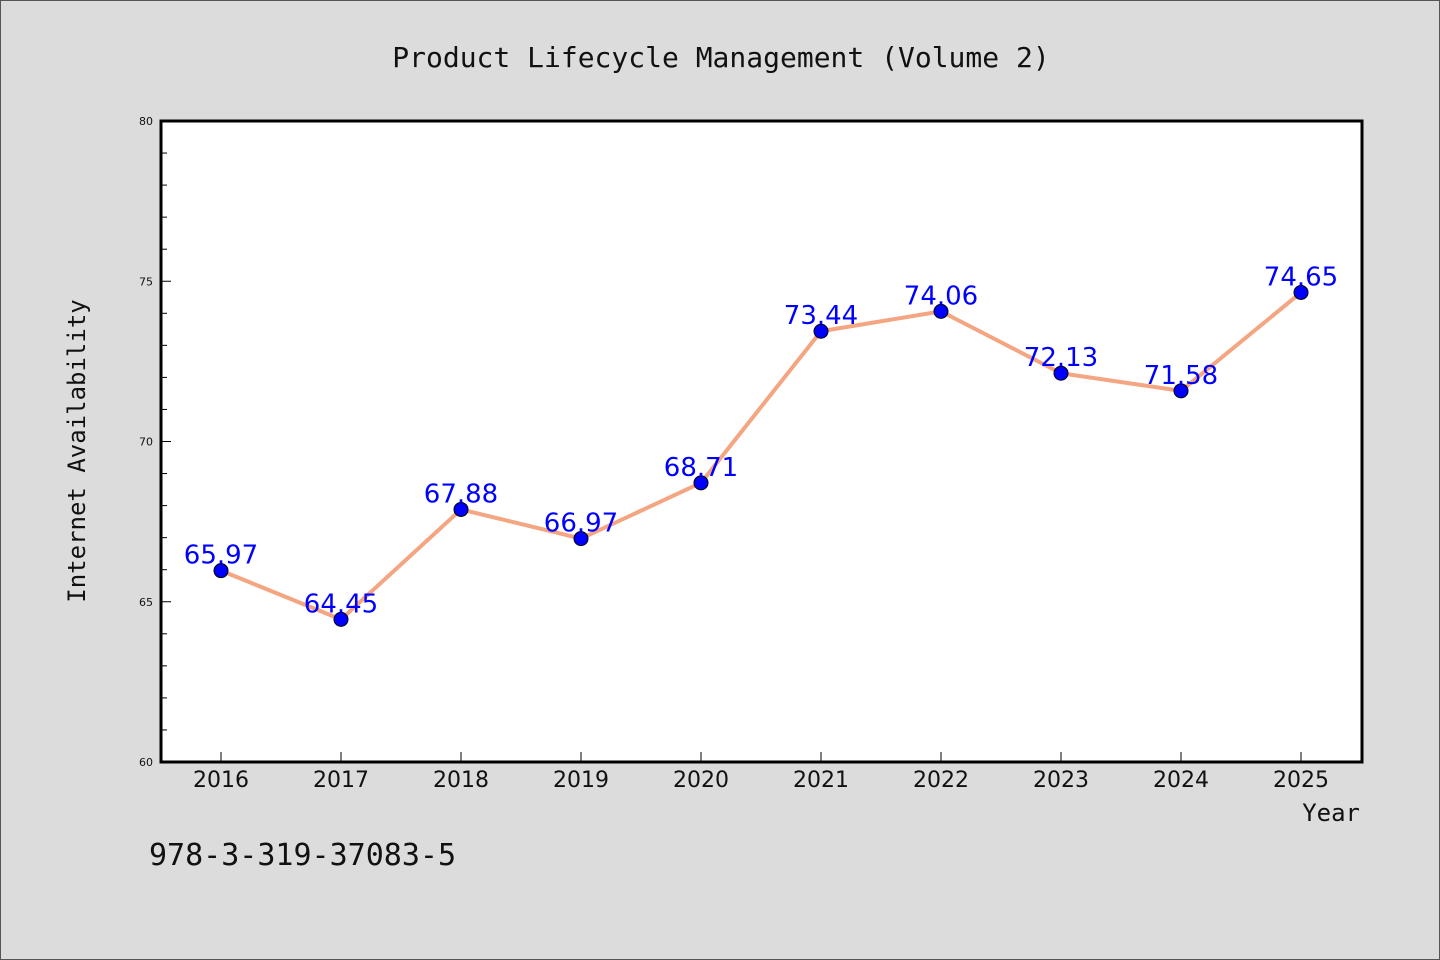 The height and width of the screenshot is (960, 1440). What do you see at coordinates (146, 442) in the screenshot?
I see `y-tick-label: 70` at bounding box center [146, 442].